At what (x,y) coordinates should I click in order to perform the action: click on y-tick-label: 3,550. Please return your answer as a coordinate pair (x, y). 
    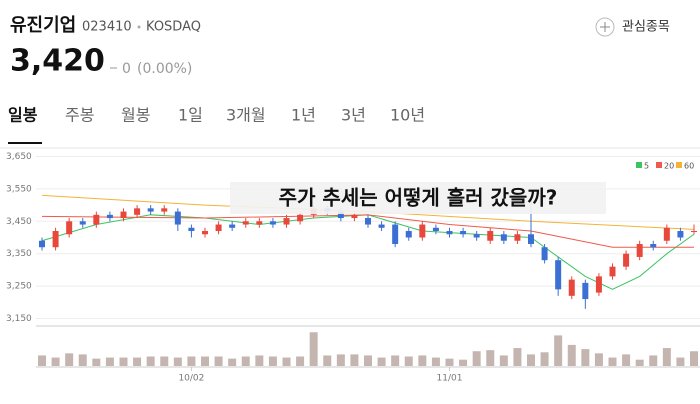
    Looking at the image, I should click on (19, 189).